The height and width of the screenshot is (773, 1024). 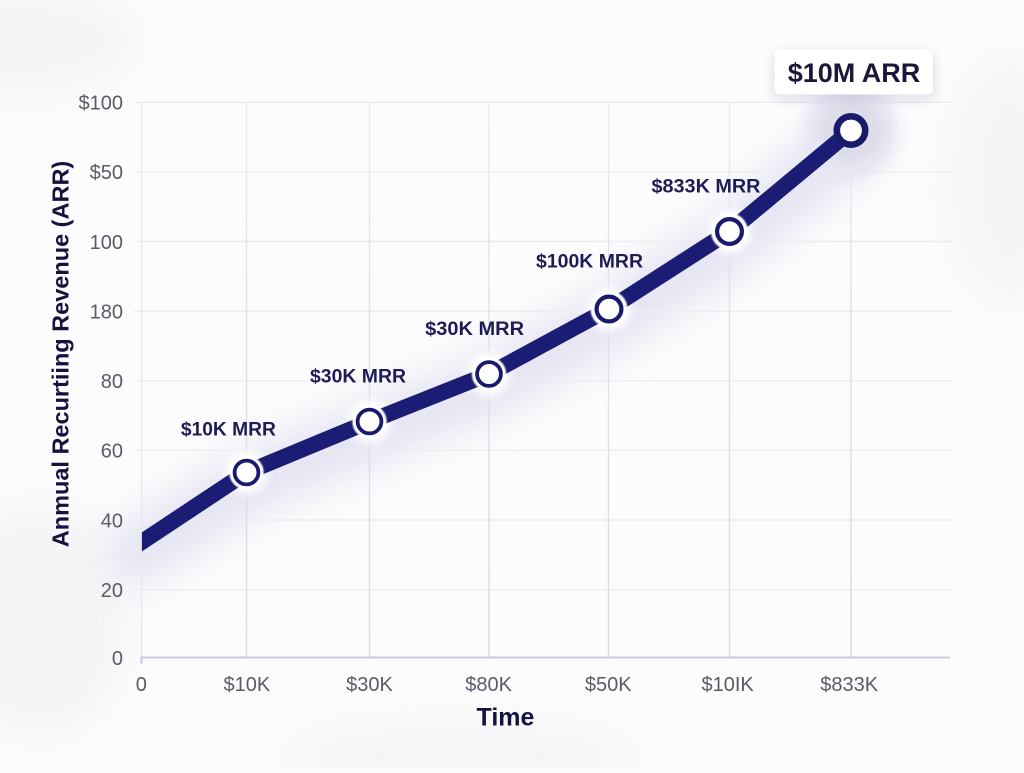 What do you see at coordinates (369, 685) in the screenshot?
I see `svg-text: $30K` at bounding box center [369, 685].